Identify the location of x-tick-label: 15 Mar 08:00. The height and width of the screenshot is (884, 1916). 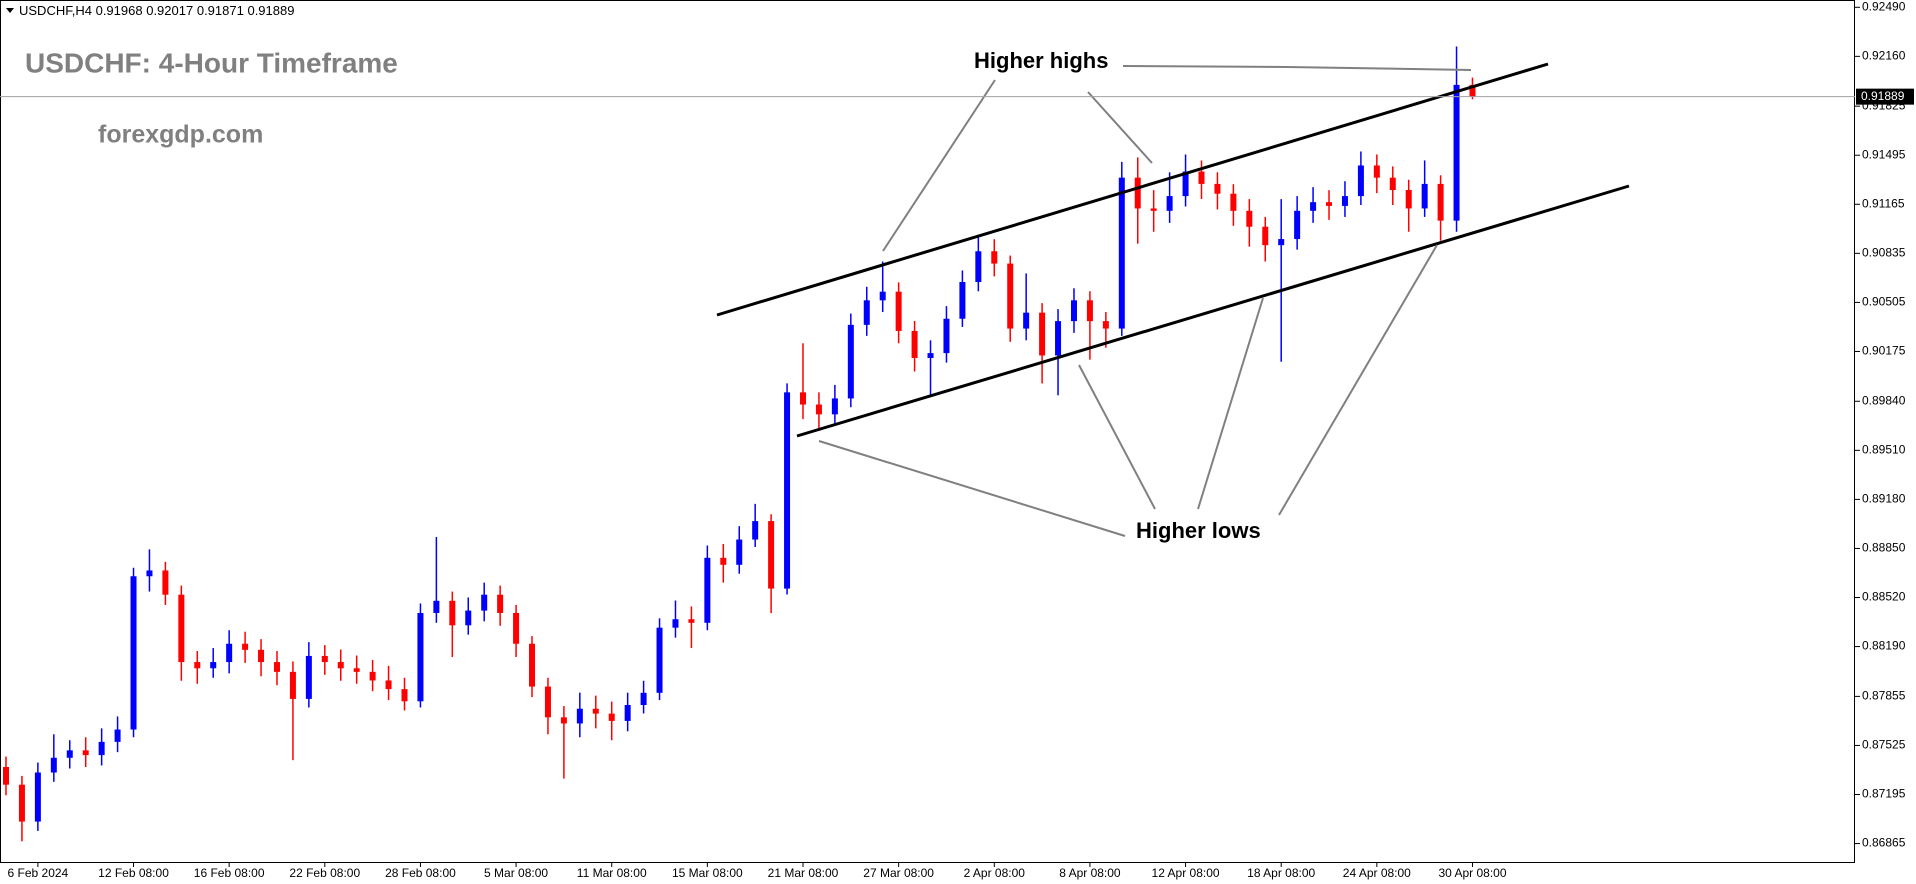
(707, 873).